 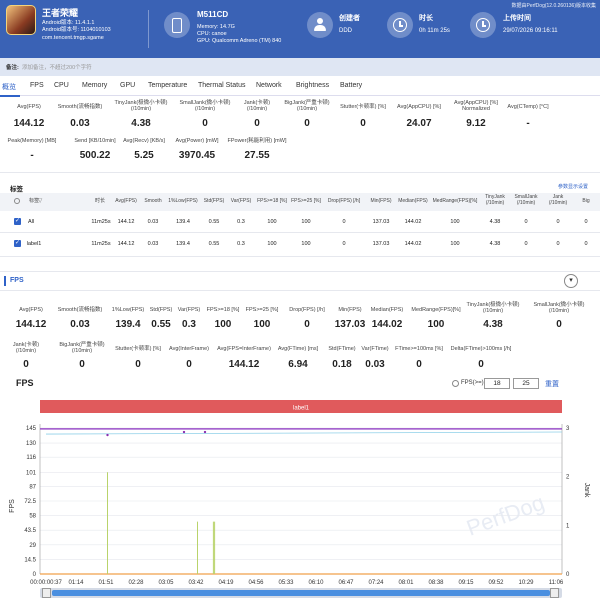 I want to click on filter-icon: ▽, so click(x=40, y=201).